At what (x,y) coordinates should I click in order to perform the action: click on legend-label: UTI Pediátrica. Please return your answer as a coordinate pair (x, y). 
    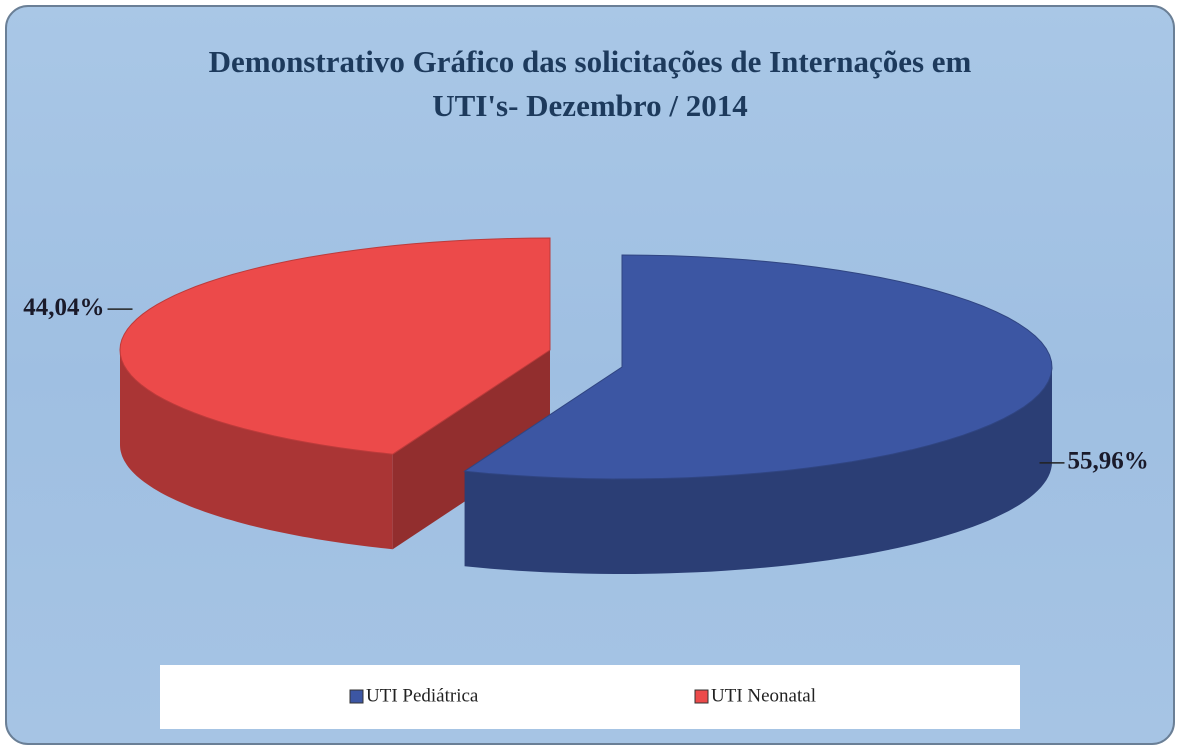
    Looking at the image, I should click on (422, 695).